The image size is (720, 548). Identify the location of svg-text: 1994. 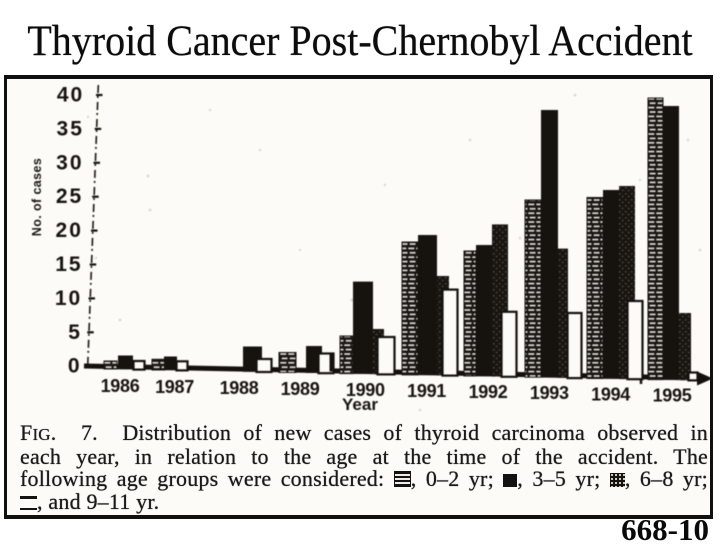
(610, 394).